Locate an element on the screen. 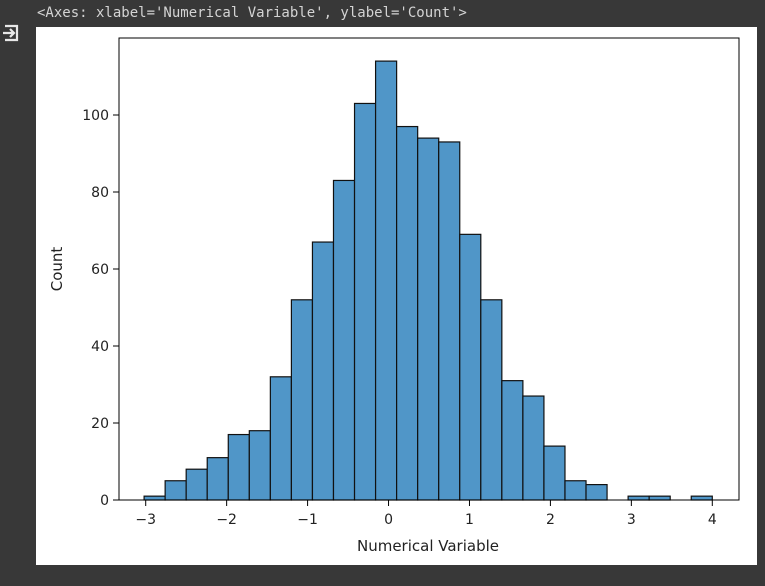 The height and width of the screenshot is (586, 765). x-axis-label: Numerical Variable is located at coordinates (428, 546).